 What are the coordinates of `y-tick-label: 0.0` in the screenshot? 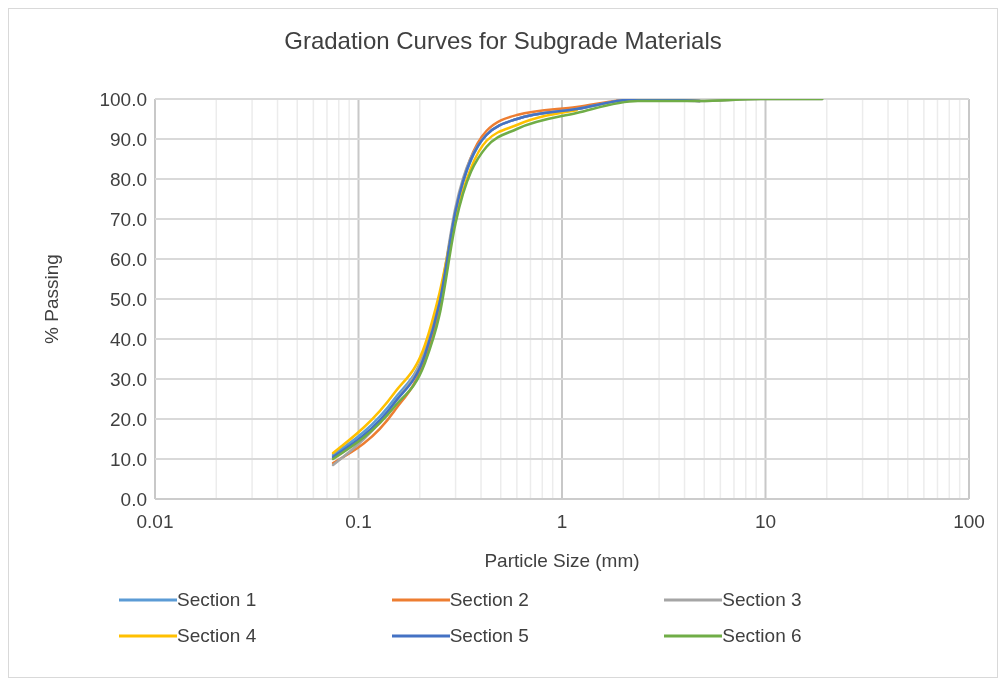 It's located at (133, 499).